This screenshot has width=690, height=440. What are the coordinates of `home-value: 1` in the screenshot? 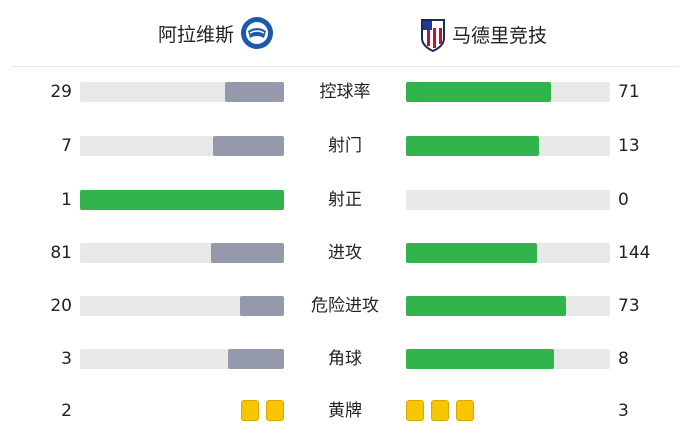 It's located at (66, 200).